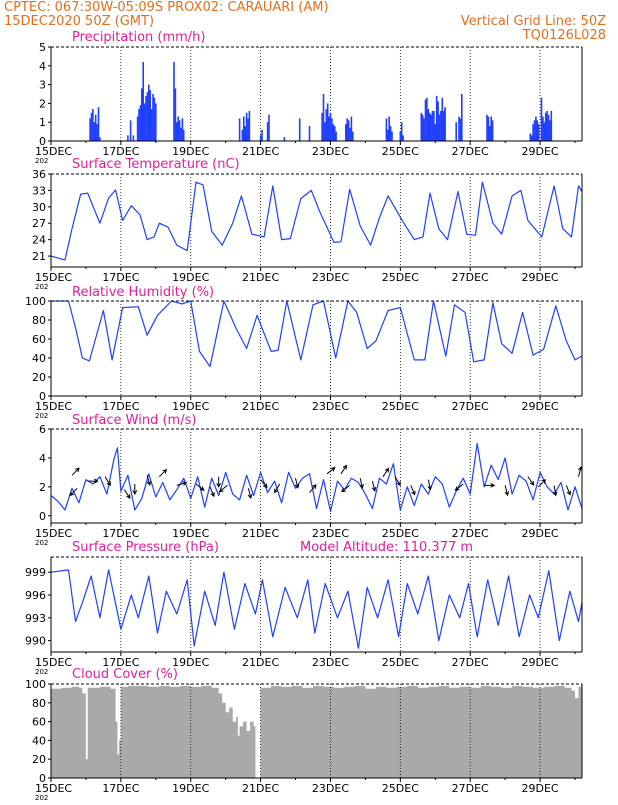 This screenshot has height=805, width=618. What do you see at coordinates (317, 334) in the screenshot?
I see `rh-series-line` at bounding box center [317, 334].